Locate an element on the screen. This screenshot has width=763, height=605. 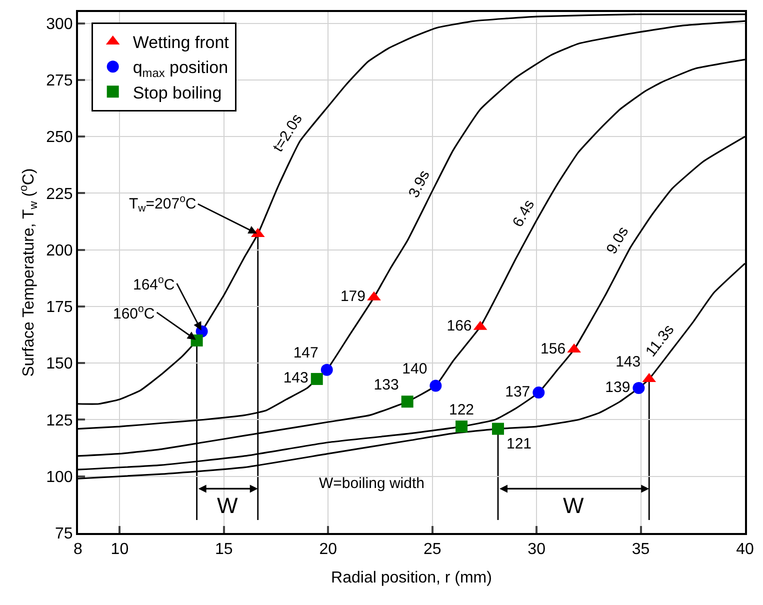
data-label: 140 is located at coordinates (415, 369).